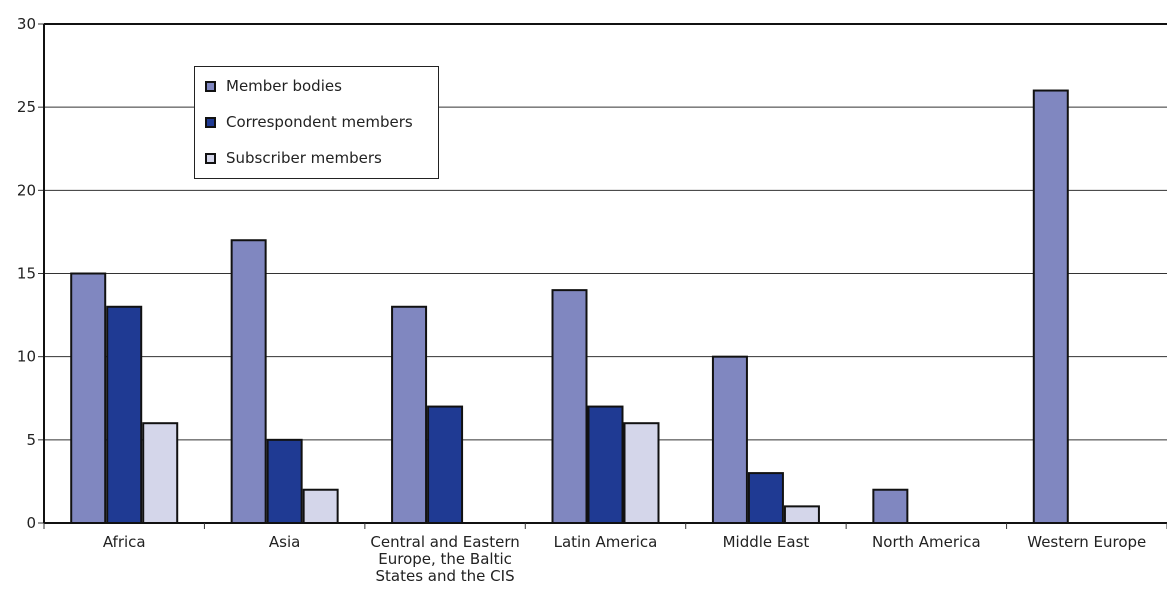 Image resolution: width=1167 pixels, height=596 pixels. I want to click on legend-swatch-correspondent-members, so click(210, 122).